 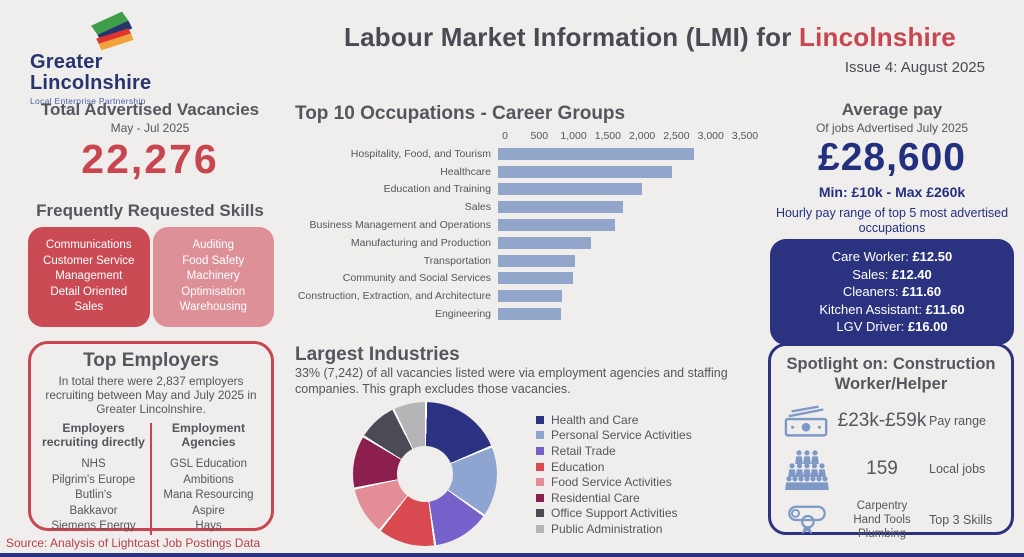 What do you see at coordinates (420, 153) in the screenshot?
I see `bar-category-label: Hospitality, Food, and Tourism` at bounding box center [420, 153].